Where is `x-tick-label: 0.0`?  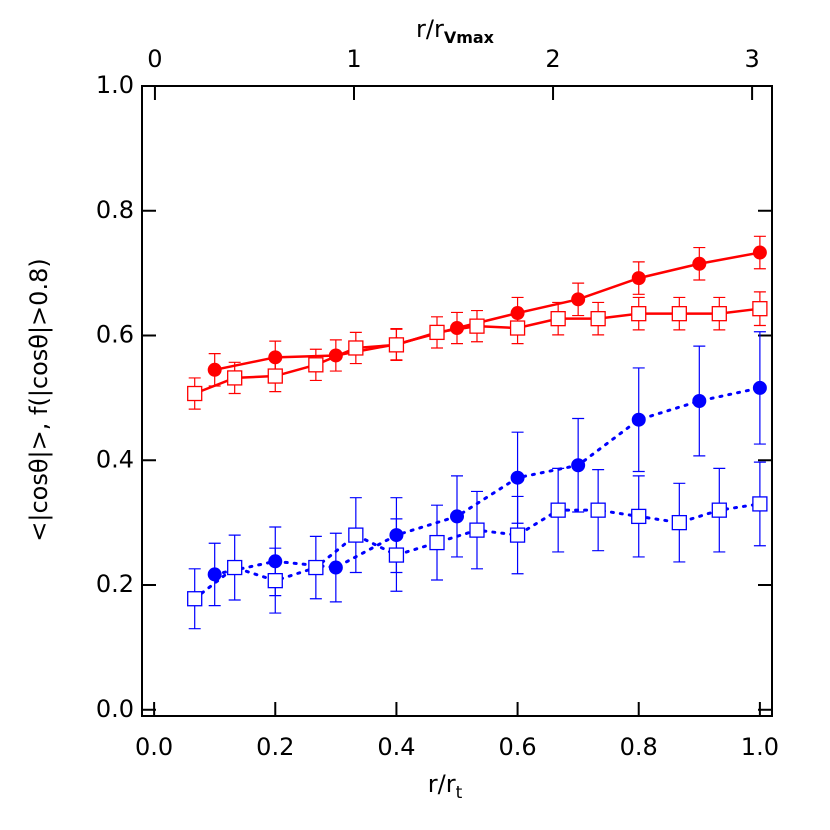
x-tick-label: 0.0 is located at coordinates (154, 747).